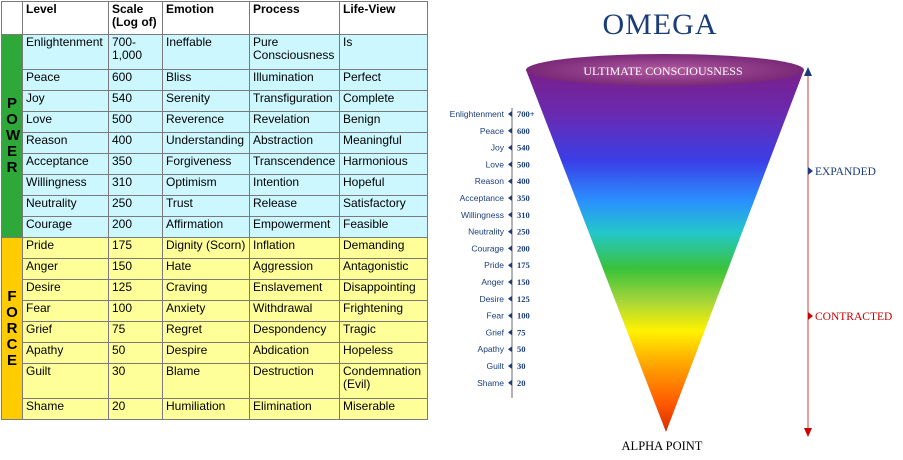  I want to click on scale-value-label: 75, so click(521, 332).